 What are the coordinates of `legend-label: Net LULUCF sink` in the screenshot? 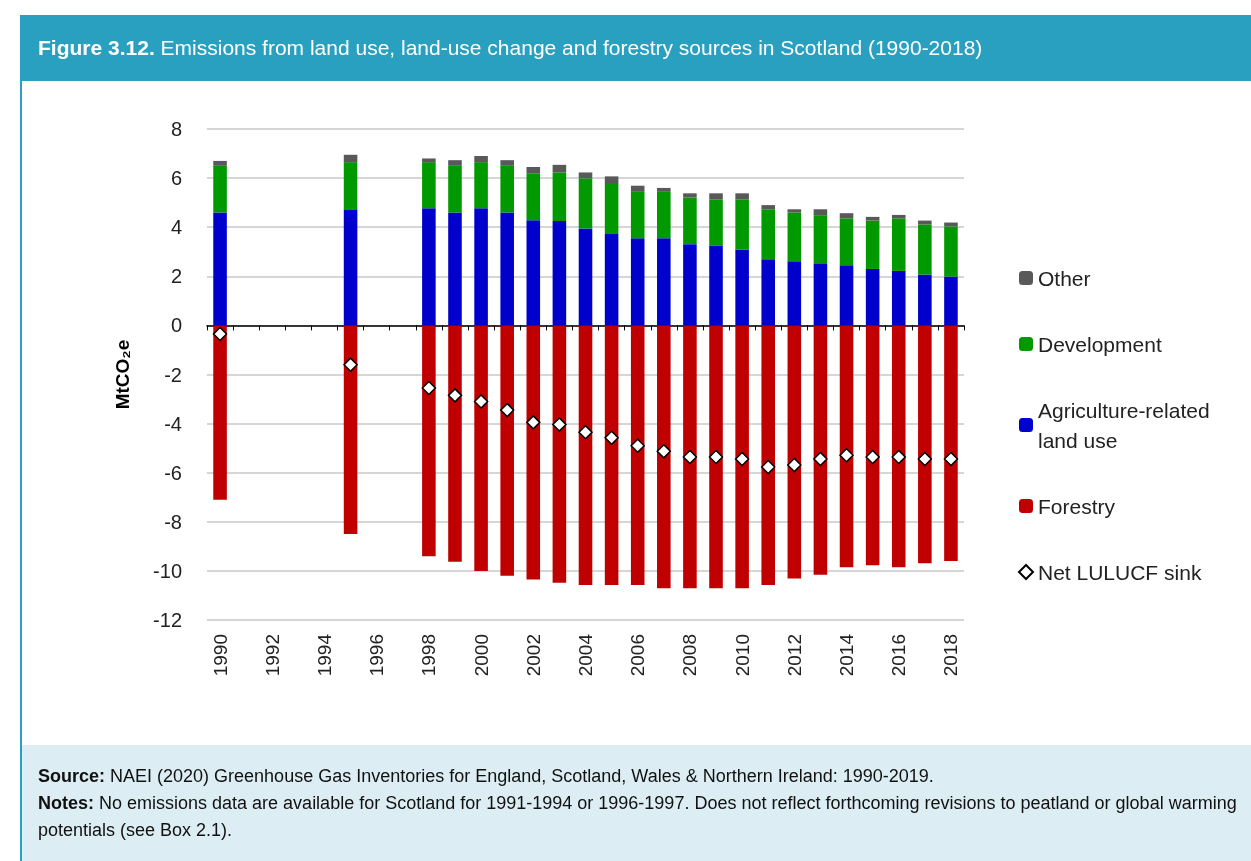 It's located at (1120, 572).